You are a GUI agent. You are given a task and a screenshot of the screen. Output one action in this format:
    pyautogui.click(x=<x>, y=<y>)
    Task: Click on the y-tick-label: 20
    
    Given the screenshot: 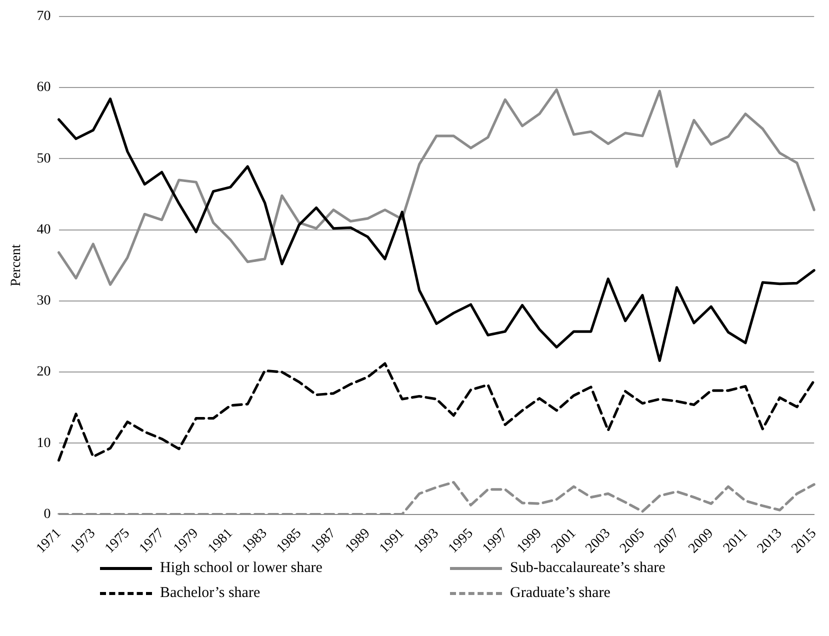 What is the action you would take?
    pyautogui.click(x=43, y=372)
    